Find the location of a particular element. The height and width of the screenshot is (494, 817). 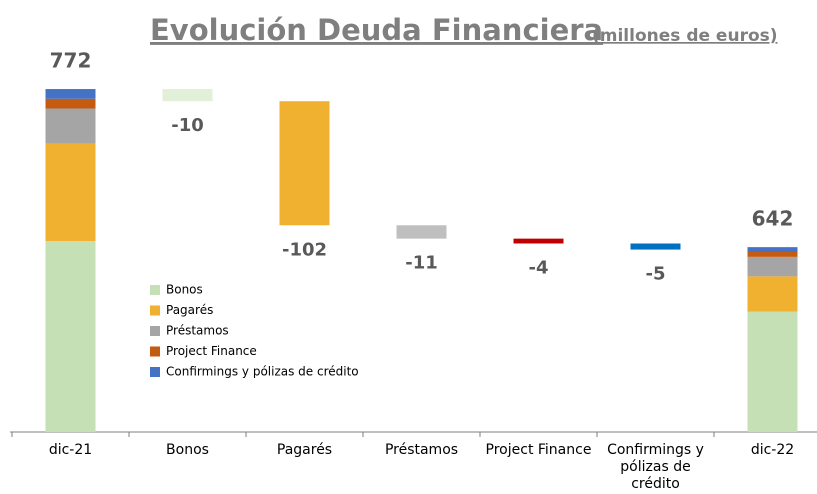

x-tick-label: Préstamos is located at coordinates (421, 450).